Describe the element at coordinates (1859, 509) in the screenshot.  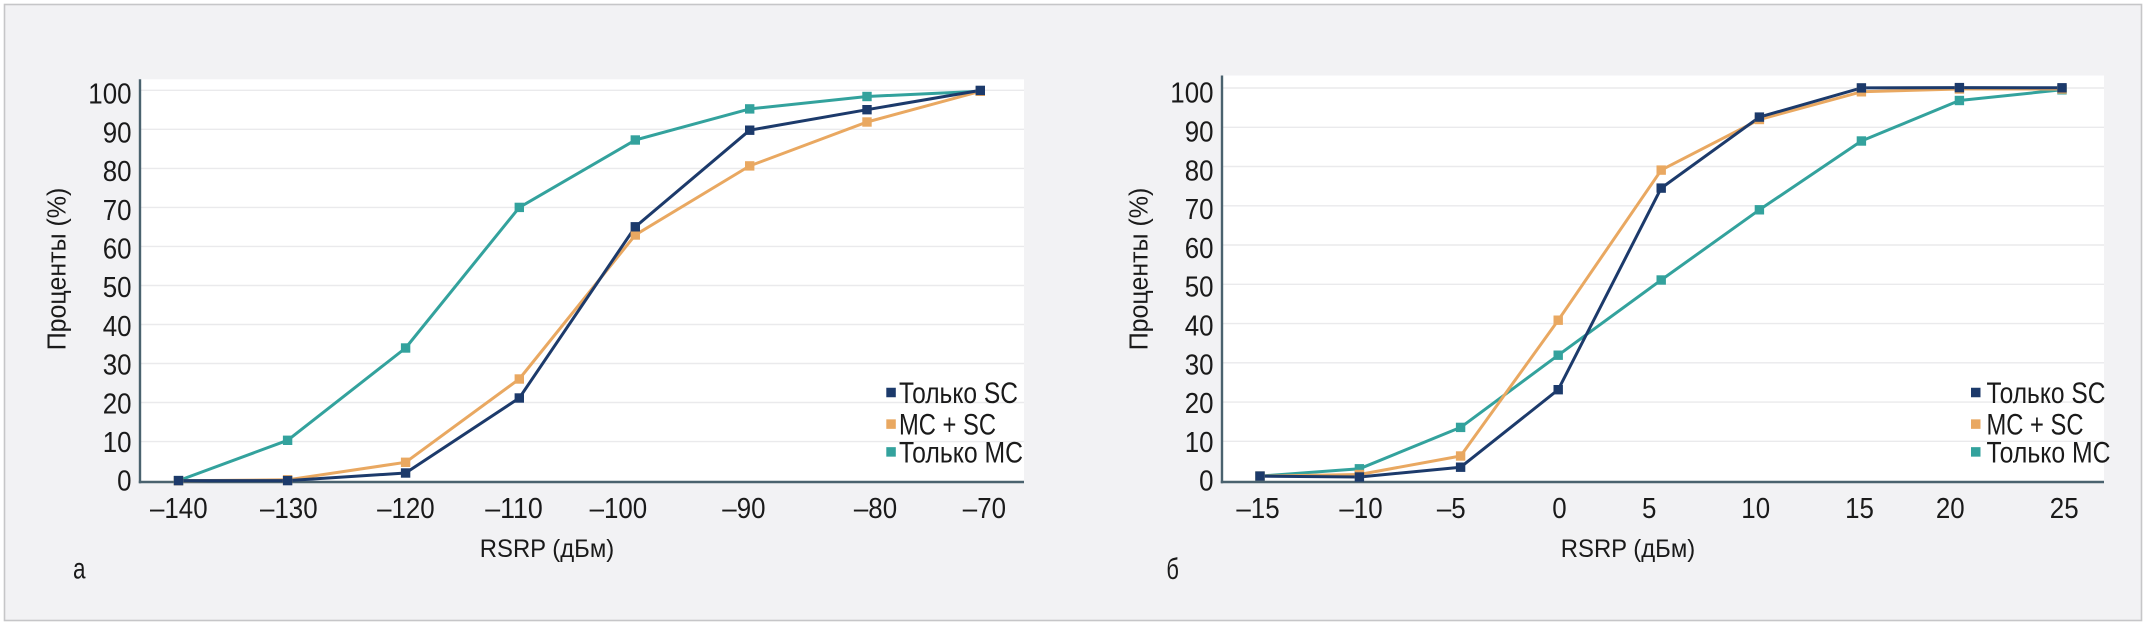
I see `svg-text: 15` at that location.